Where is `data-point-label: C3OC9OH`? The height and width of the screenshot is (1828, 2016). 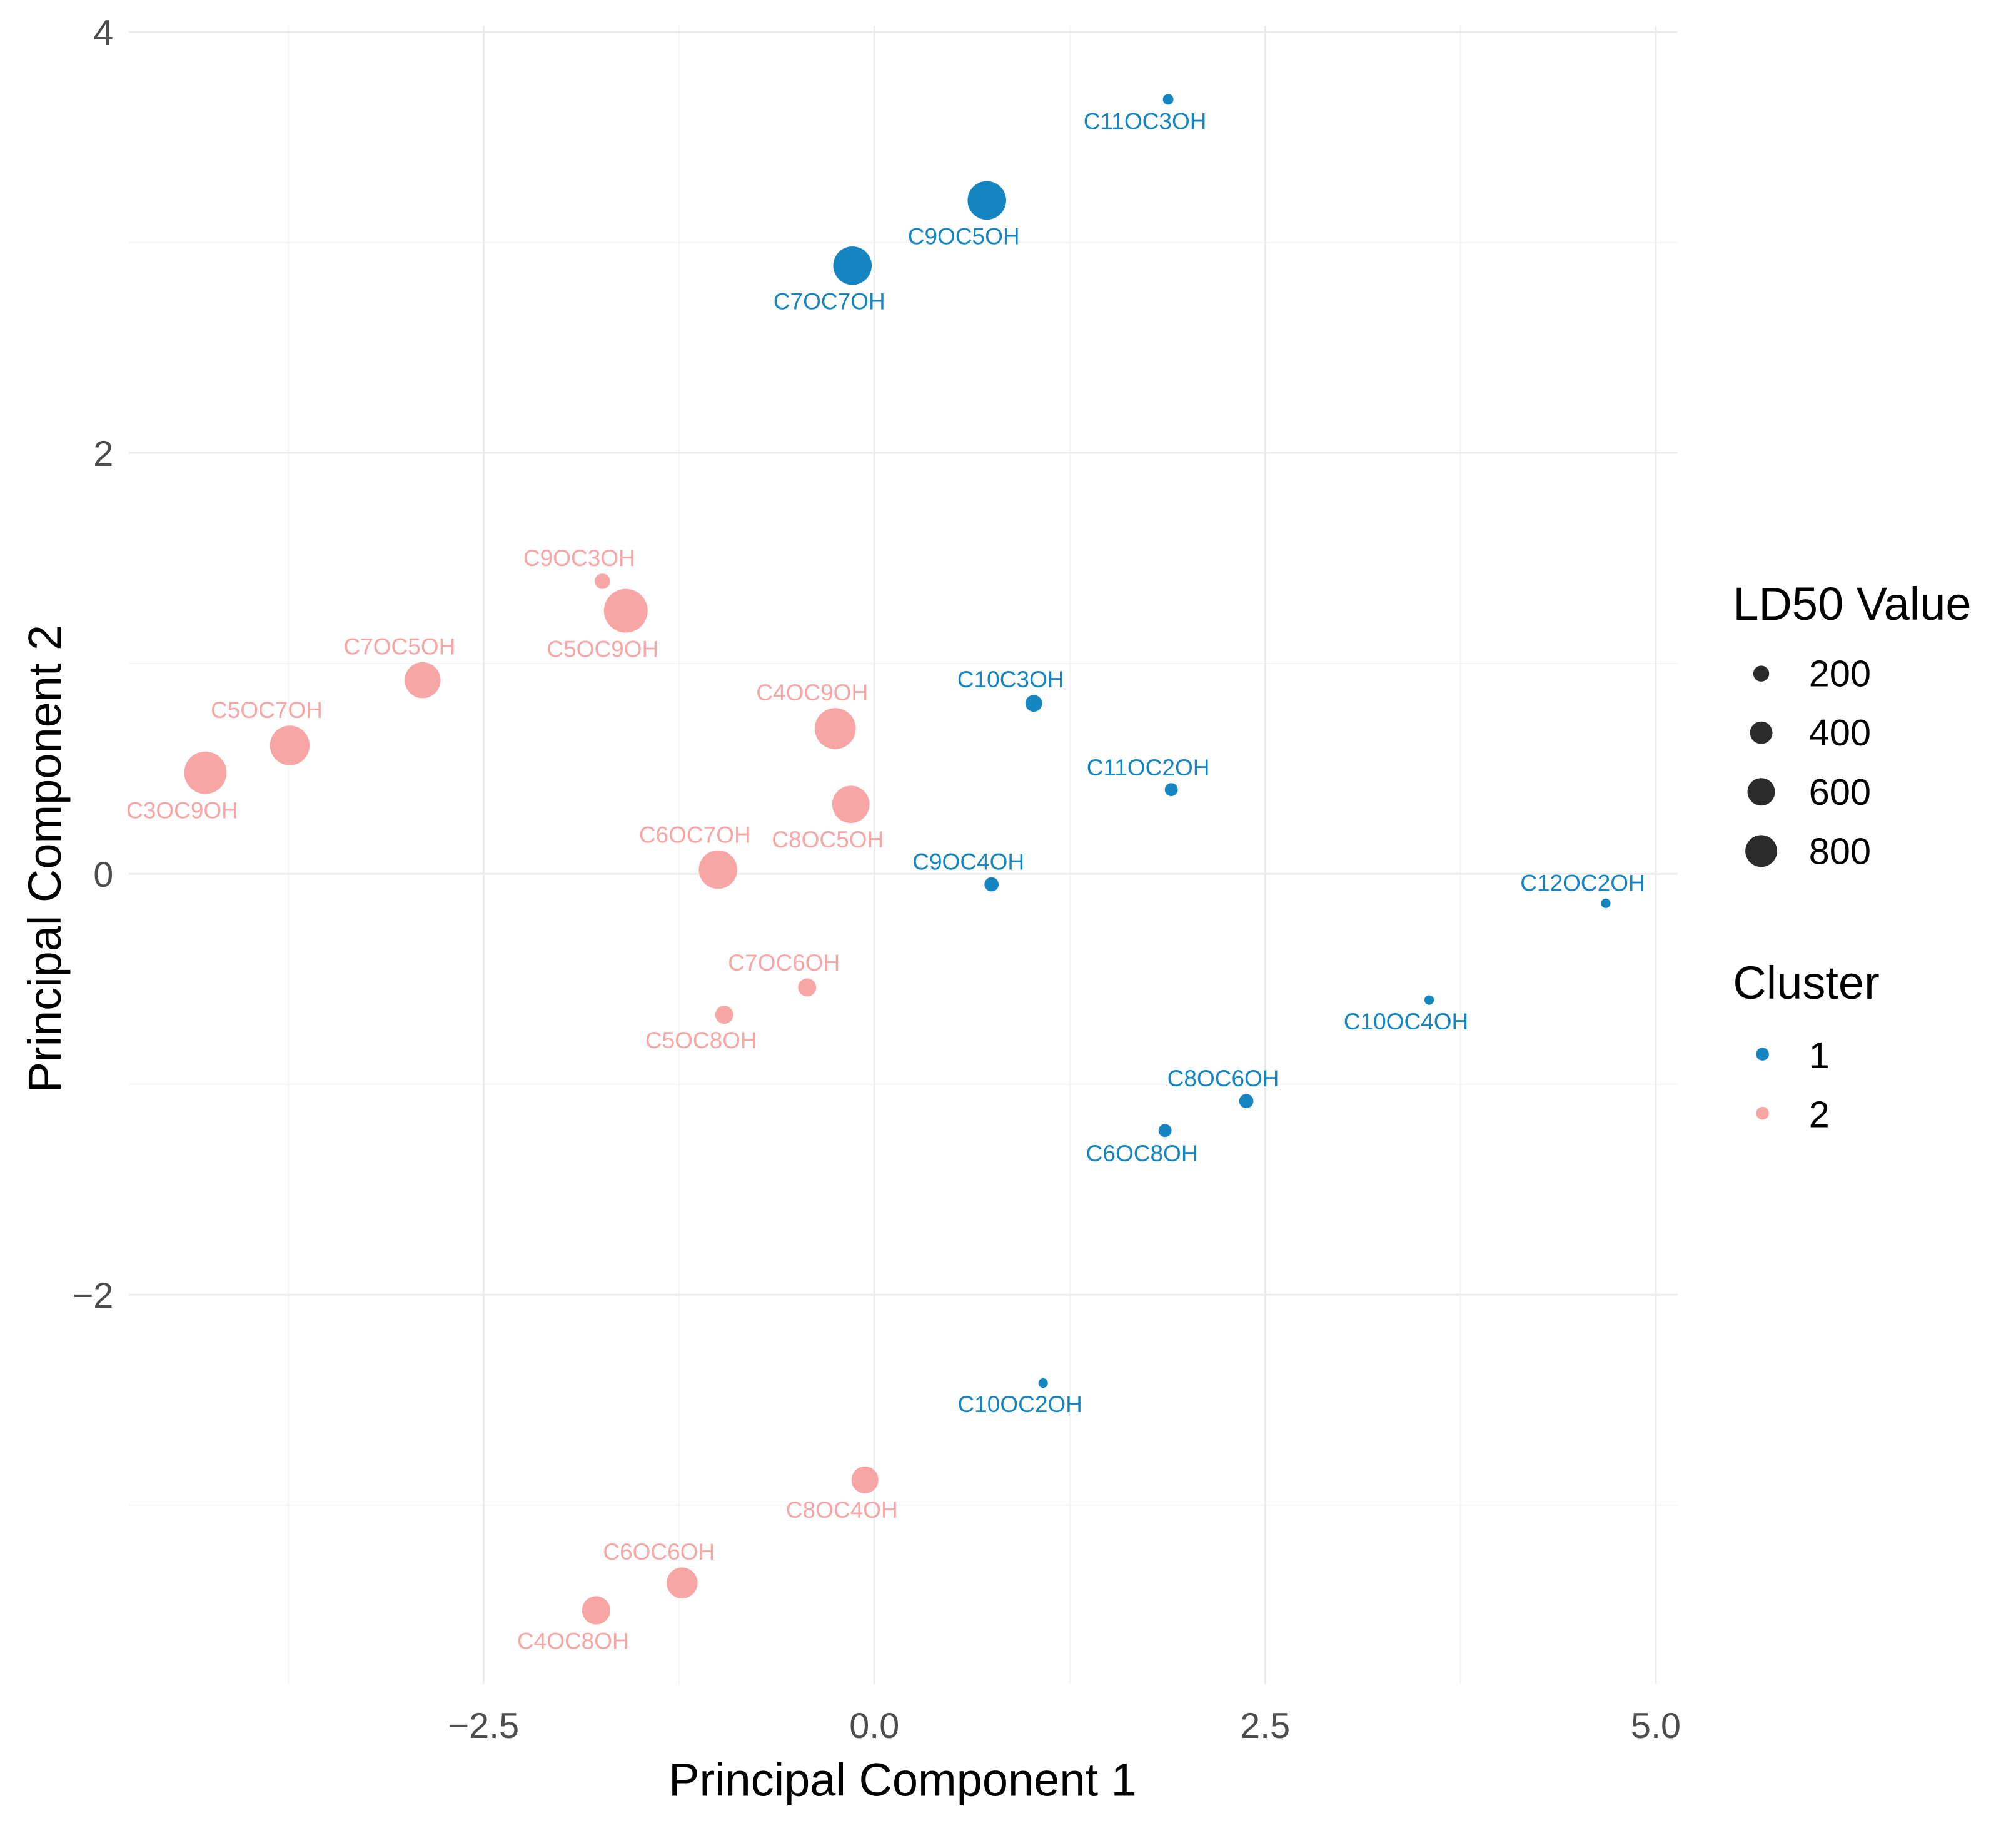 data-point-label: C3OC9OH is located at coordinates (182, 811).